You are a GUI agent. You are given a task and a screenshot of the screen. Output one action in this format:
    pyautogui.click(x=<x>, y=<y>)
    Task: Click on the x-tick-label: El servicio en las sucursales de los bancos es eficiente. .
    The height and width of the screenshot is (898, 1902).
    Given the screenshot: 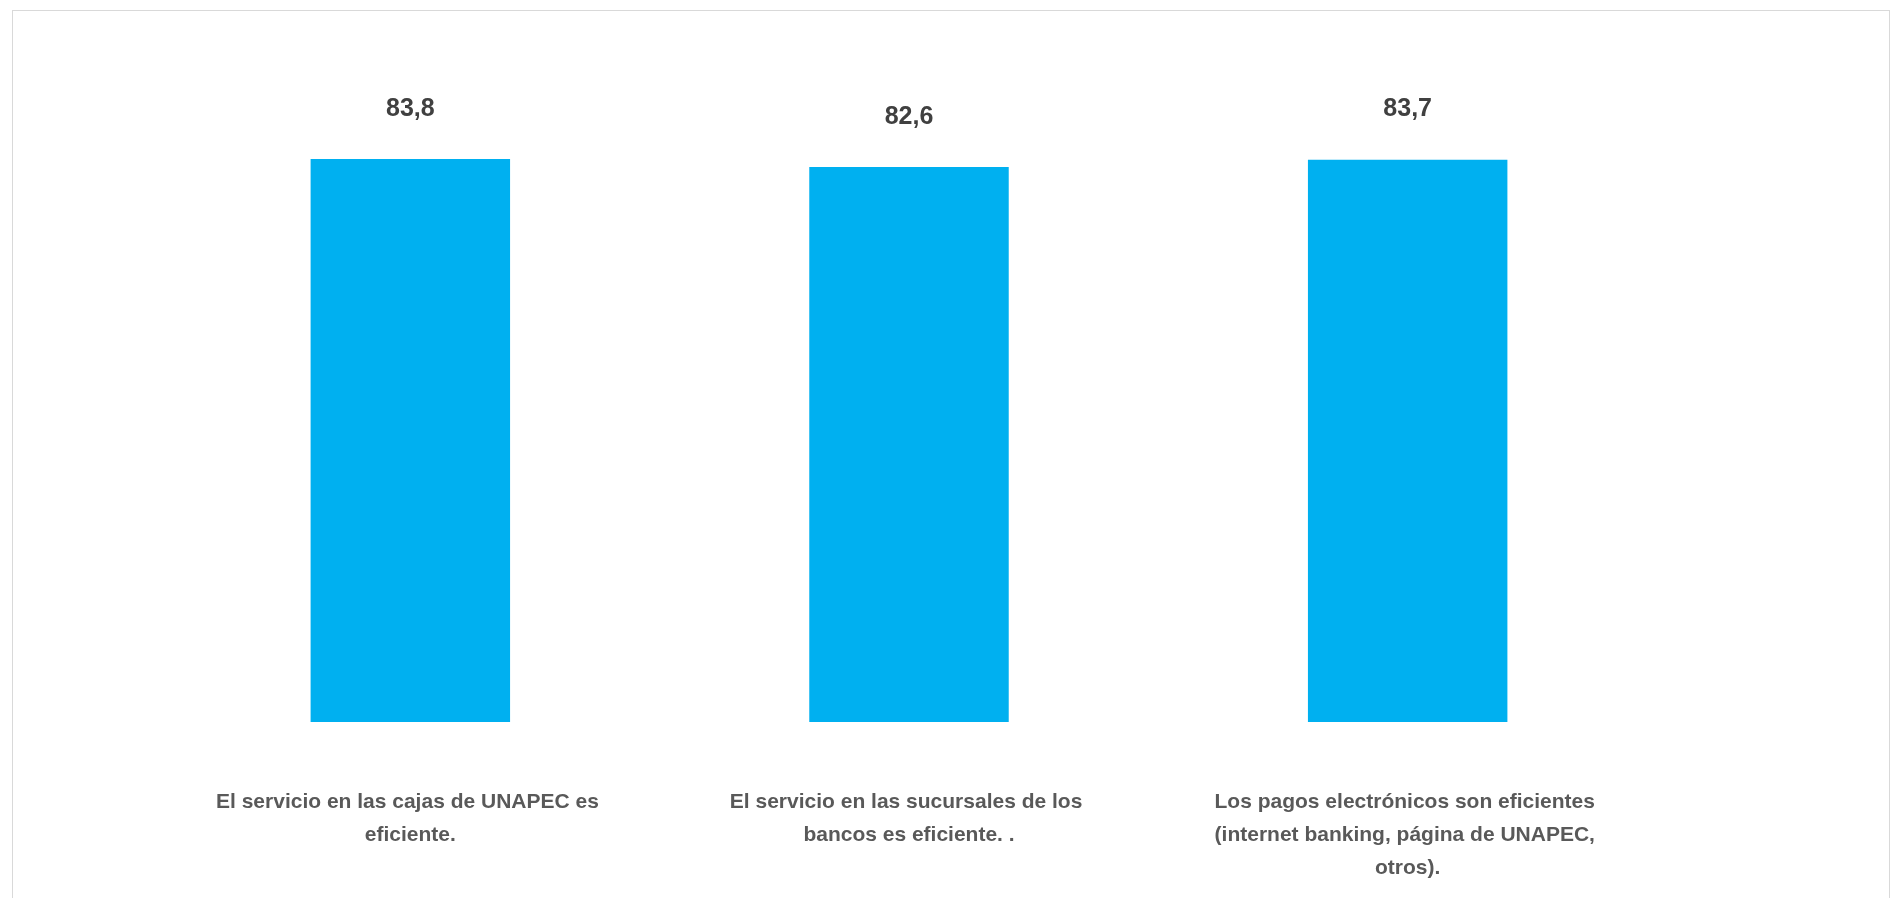 What is the action you would take?
    pyautogui.click(x=909, y=817)
    